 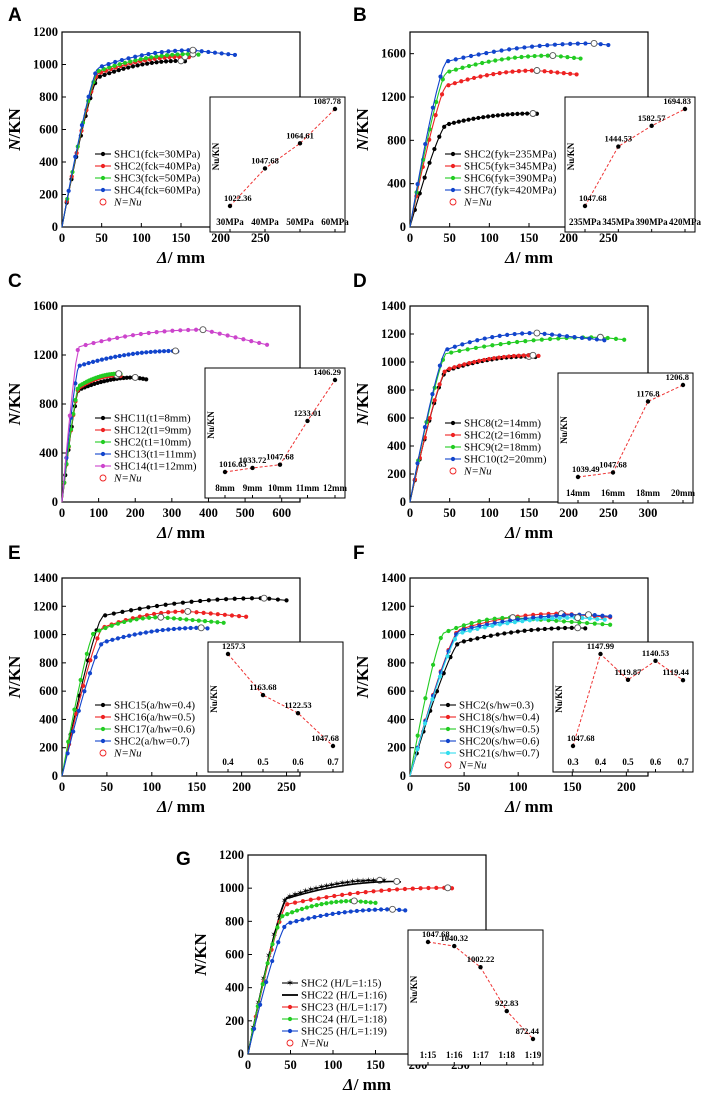 I want to click on x-tick-label: 0, so click(x=62, y=238).